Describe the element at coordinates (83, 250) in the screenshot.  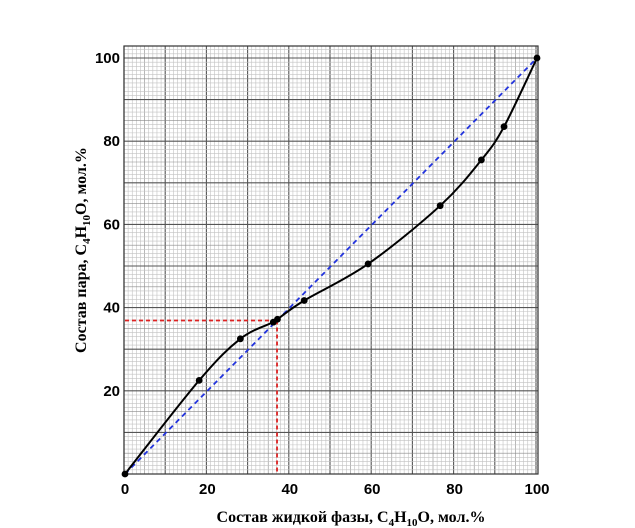
I see `y-axis-label: Состав пара, C4H10O, мол.%` at that location.